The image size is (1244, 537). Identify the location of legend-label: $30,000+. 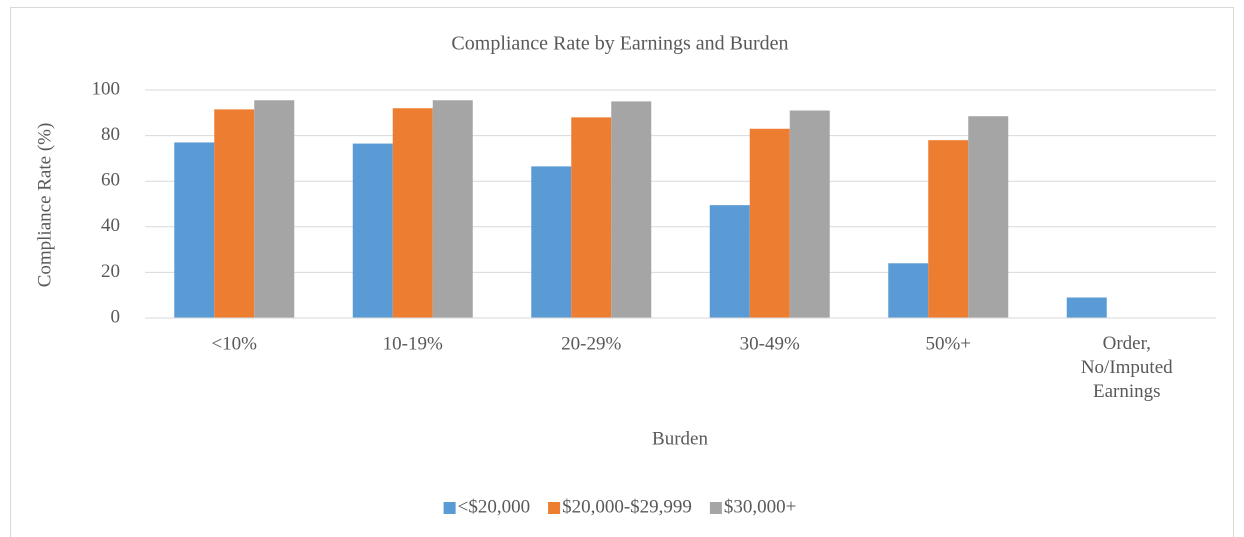
(760, 506).